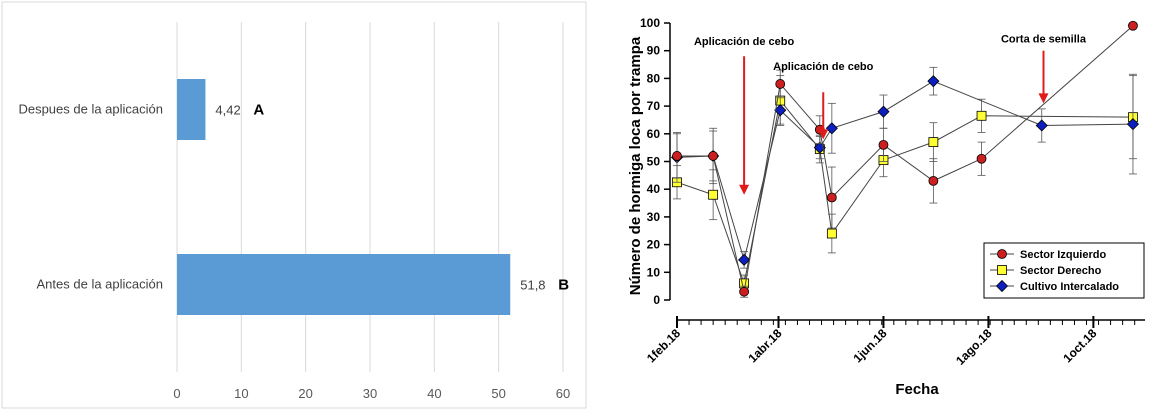 Image resolution: width=1153 pixels, height=410 pixels. What do you see at coordinates (869, 345) in the screenshot?
I see `line-x-tick-label: 1jun.18` at bounding box center [869, 345].